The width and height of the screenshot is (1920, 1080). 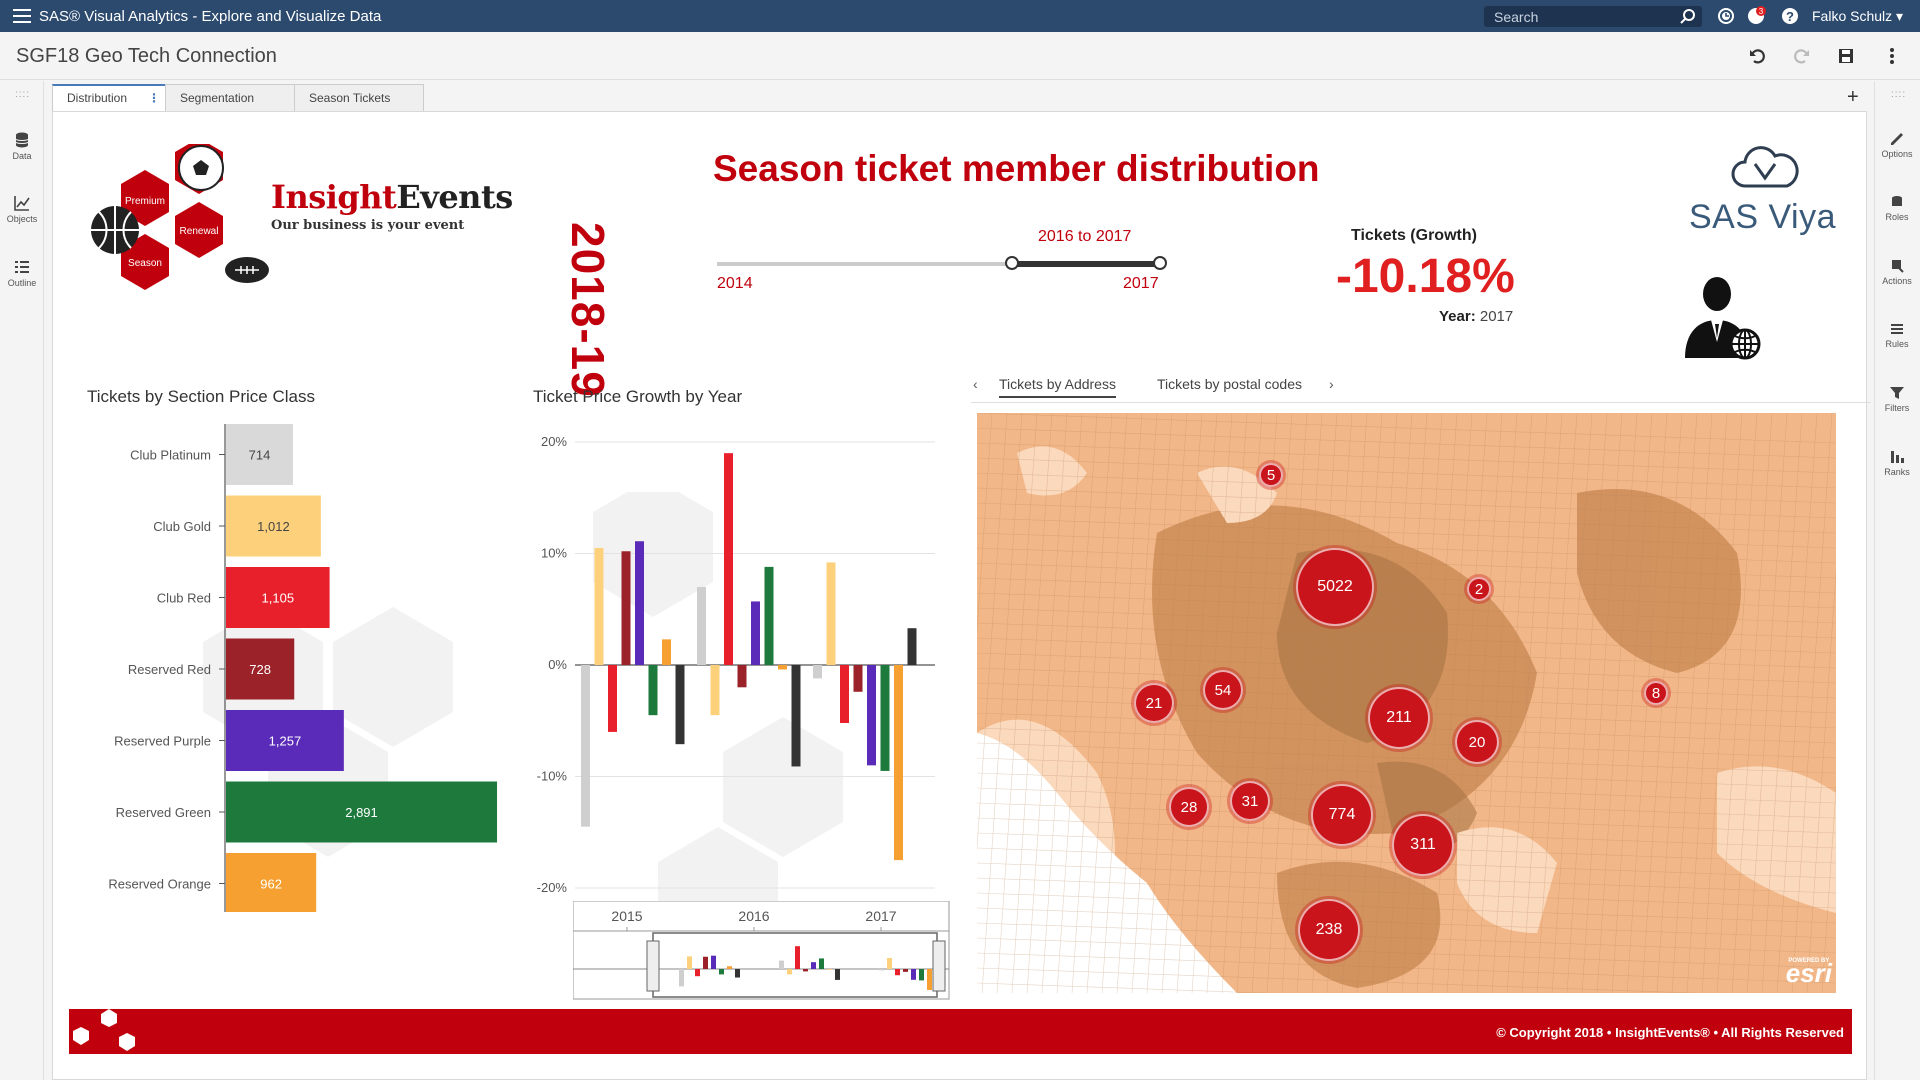 What do you see at coordinates (1057, 387) in the screenshot?
I see `tab-tickets-by-address: Tickets by Address` at bounding box center [1057, 387].